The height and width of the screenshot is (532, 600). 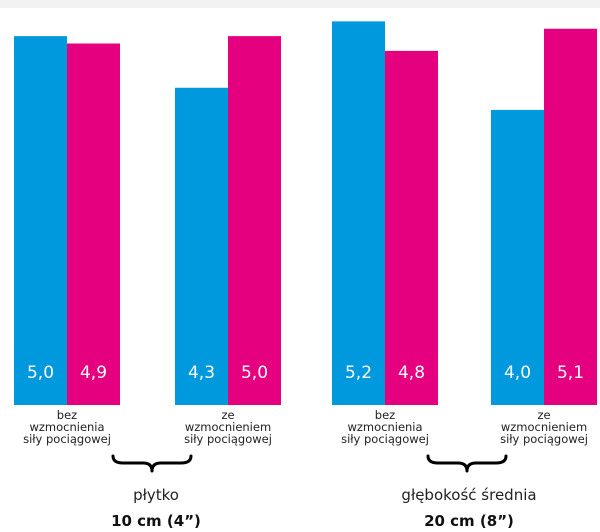 I want to click on group-depth-label: 20 cm (8”), so click(x=469, y=521).